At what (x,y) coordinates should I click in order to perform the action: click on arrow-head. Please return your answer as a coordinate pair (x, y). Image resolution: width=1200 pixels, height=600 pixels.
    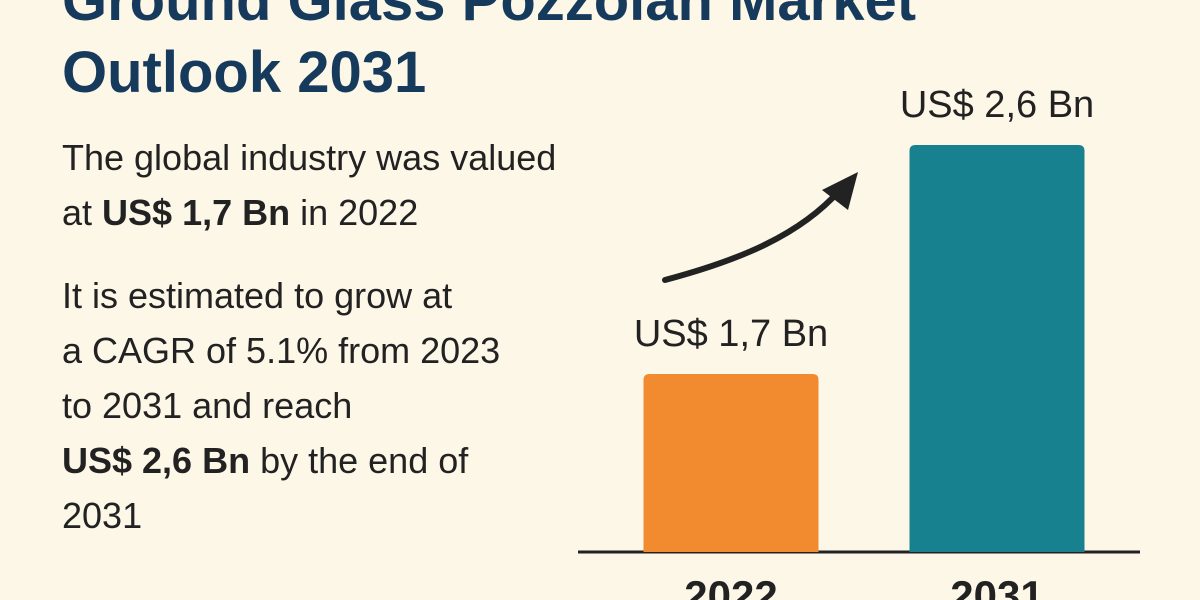
    Looking at the image, I should click on (840, 191).